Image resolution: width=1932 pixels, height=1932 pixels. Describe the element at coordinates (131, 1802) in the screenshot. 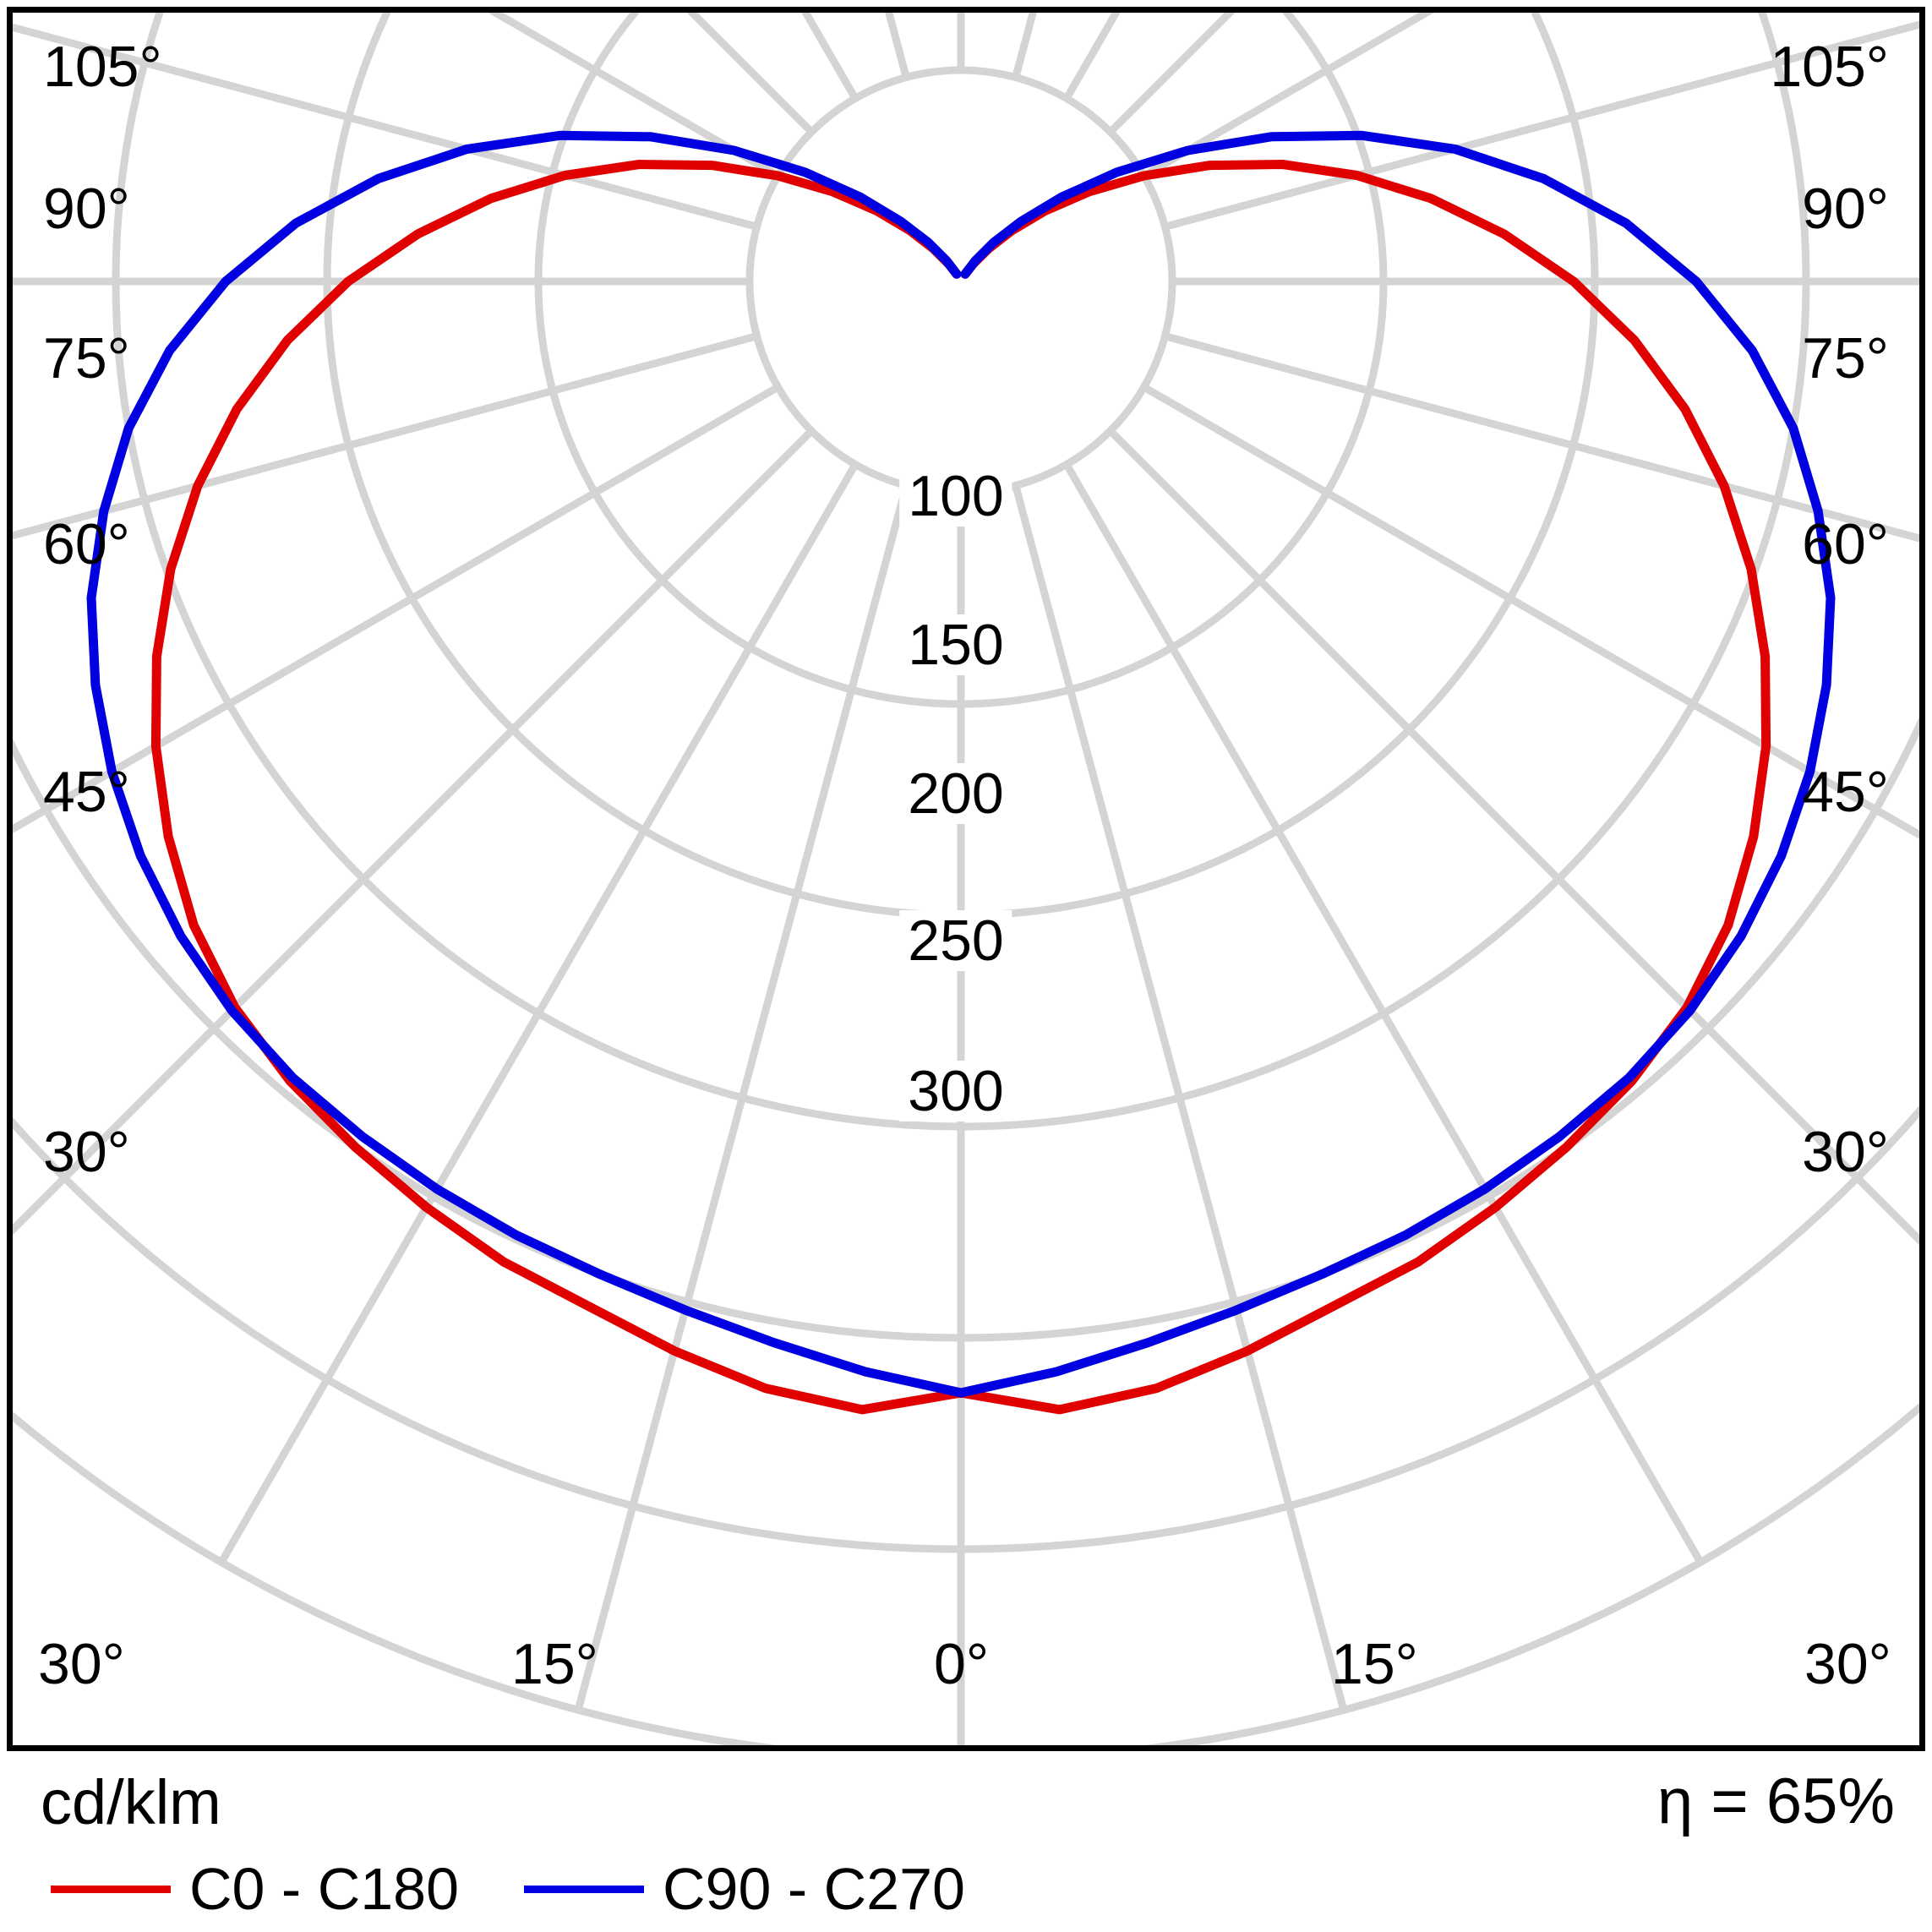

I see `units-label: cd/klm` at that location.